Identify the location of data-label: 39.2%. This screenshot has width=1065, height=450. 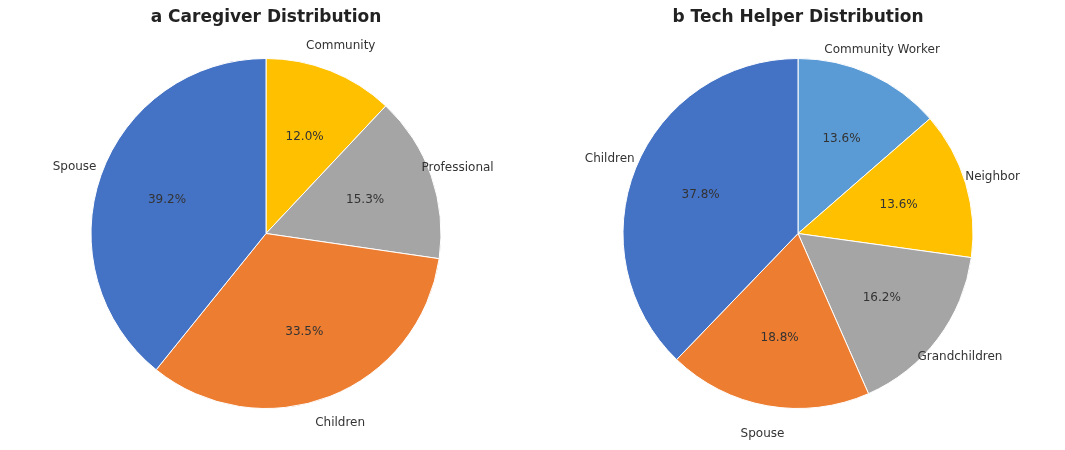
(167, 198).